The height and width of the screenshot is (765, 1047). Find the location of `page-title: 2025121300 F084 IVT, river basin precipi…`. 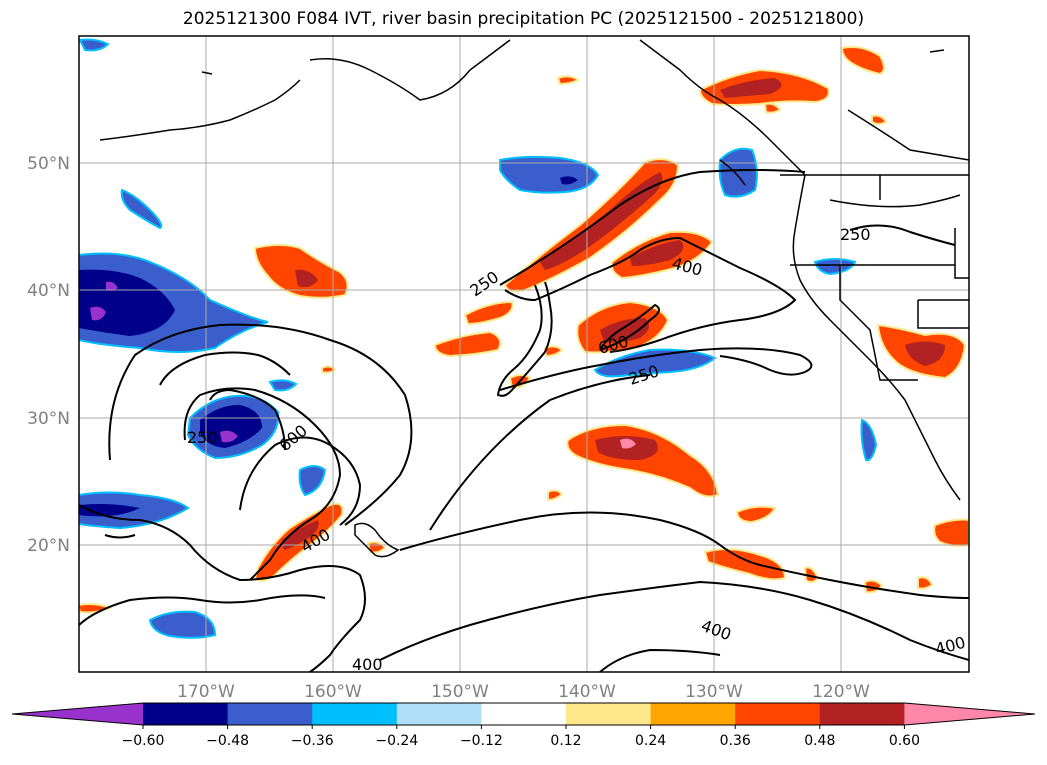

page-title: 2025121300 F084 IVT, river basin precipi… is located at coordinates (523, 19).